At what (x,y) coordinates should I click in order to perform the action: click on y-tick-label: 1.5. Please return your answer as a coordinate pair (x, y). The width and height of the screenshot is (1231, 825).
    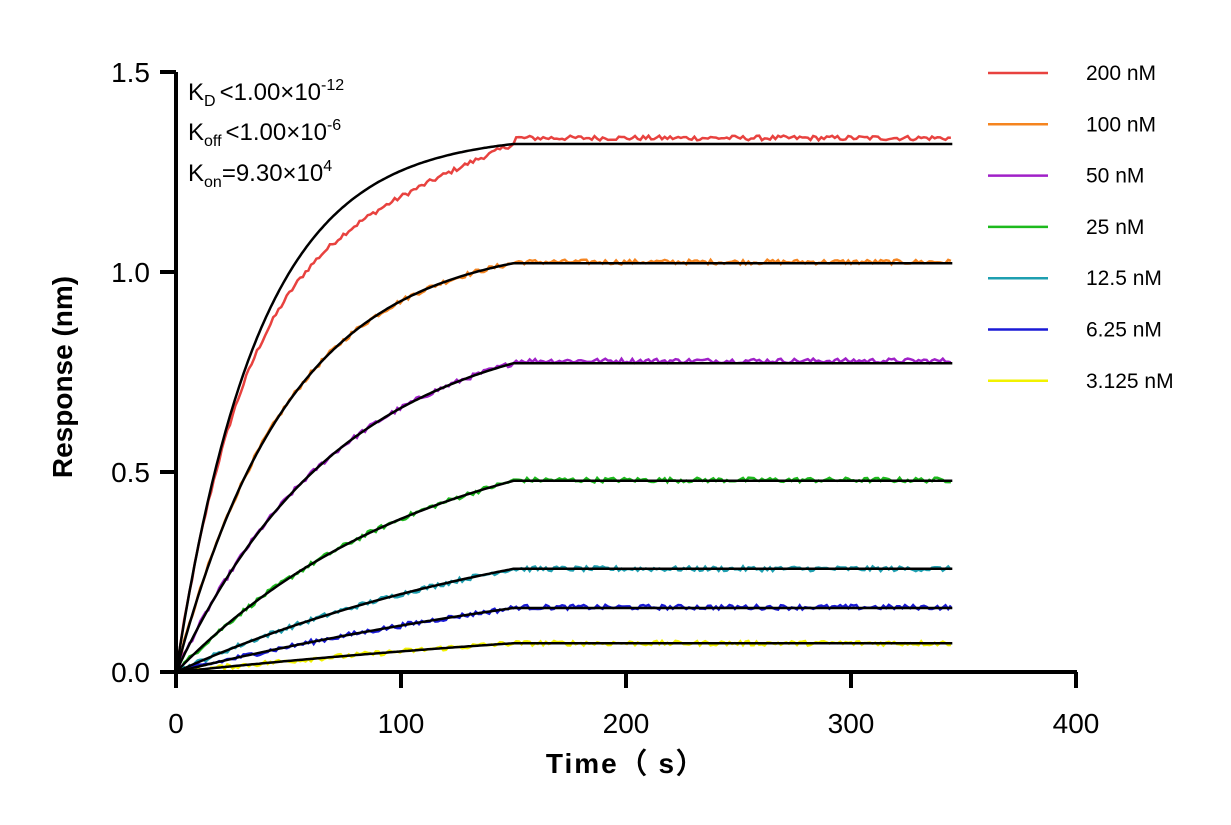
    Looking at the image, I should click on (130, 72).